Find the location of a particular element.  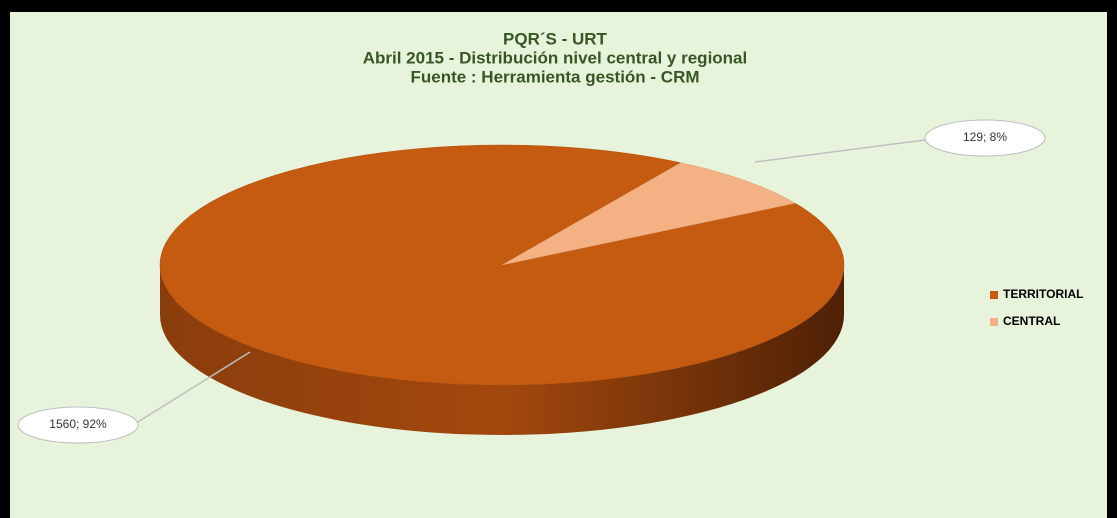

legend-label: CENTRAL is located at coordinates (1031, 321).